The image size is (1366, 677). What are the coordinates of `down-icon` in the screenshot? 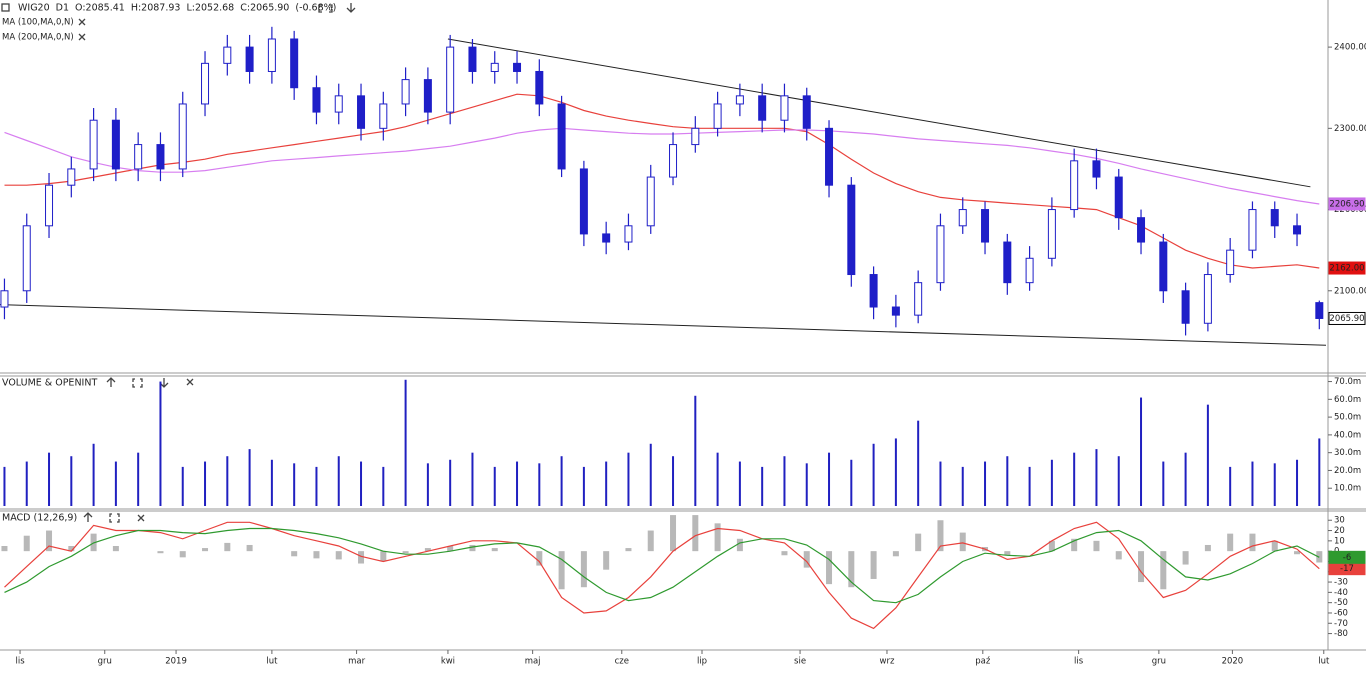 It's located at (351, 8).